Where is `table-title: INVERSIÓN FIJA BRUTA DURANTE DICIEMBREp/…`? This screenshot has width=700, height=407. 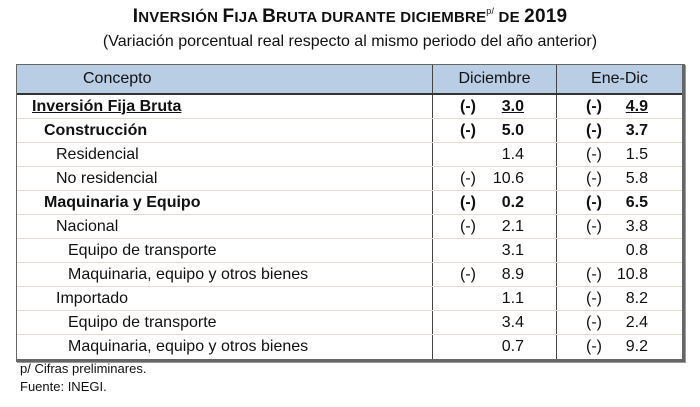
table-title: INVERSIÓN FIJA BRUTA DURANTE DICIEMBREp/… is located at coordinates (350, 16).